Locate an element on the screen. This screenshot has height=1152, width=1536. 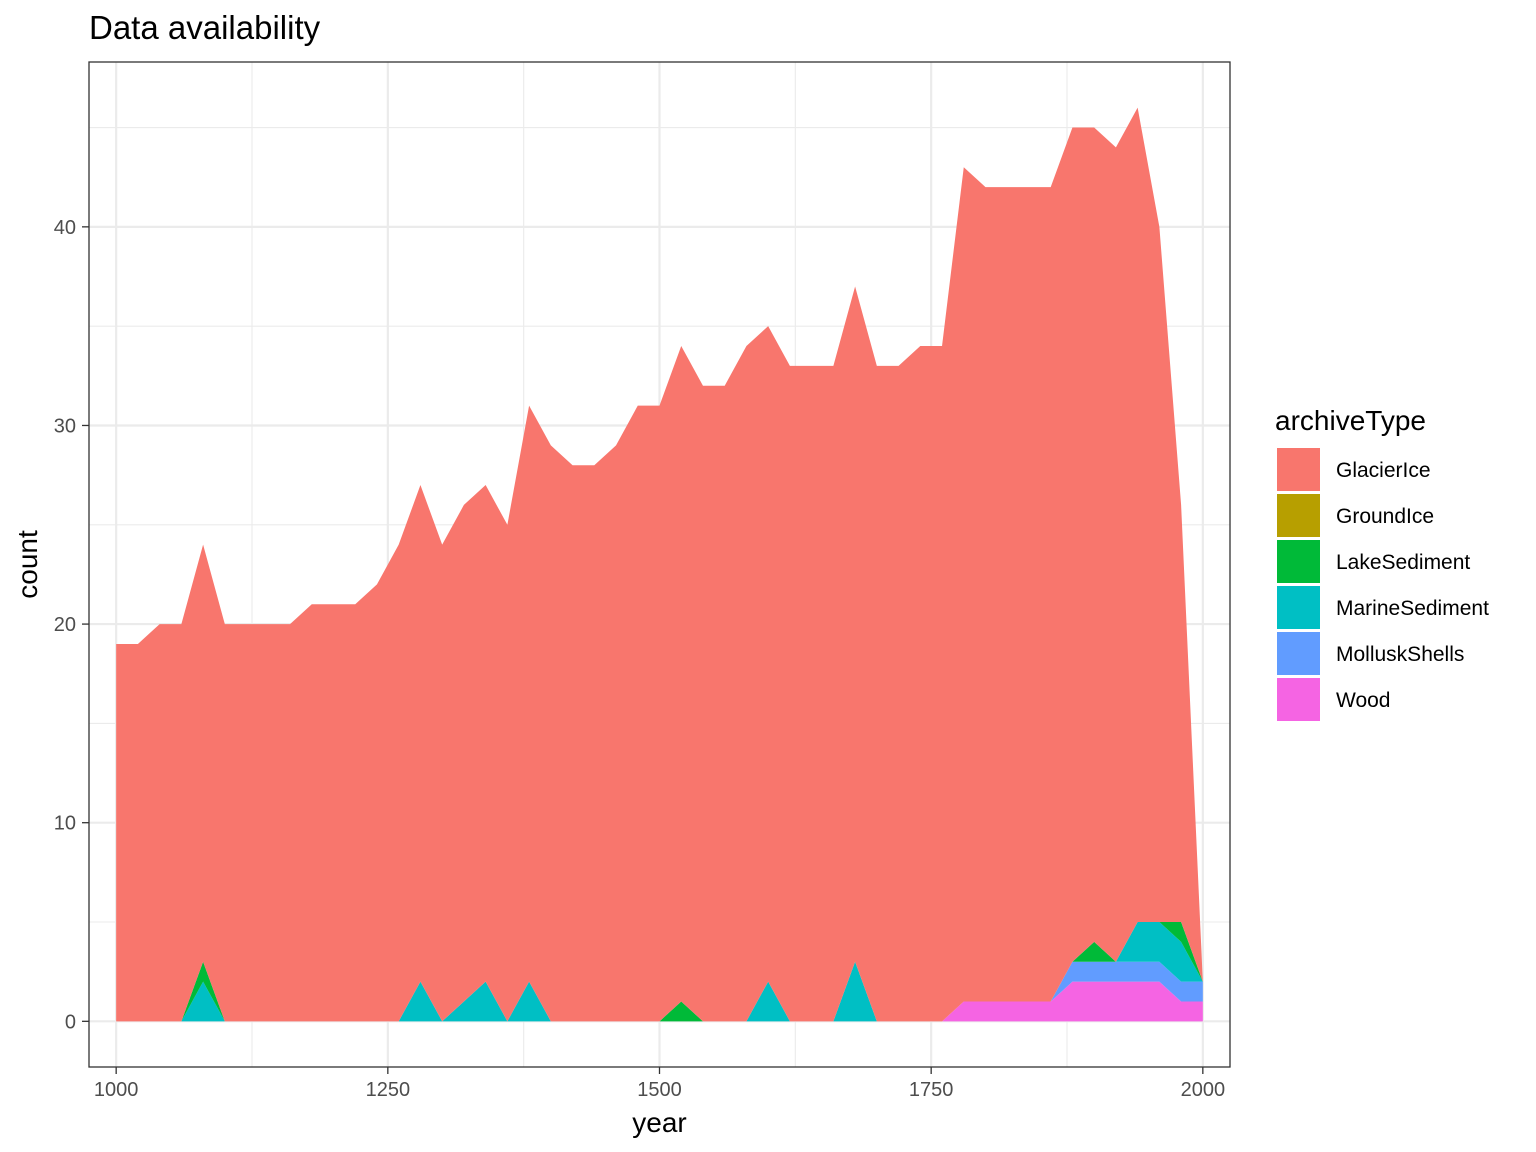
legend-label: GroundIce is located at coordinates (1385, 516).